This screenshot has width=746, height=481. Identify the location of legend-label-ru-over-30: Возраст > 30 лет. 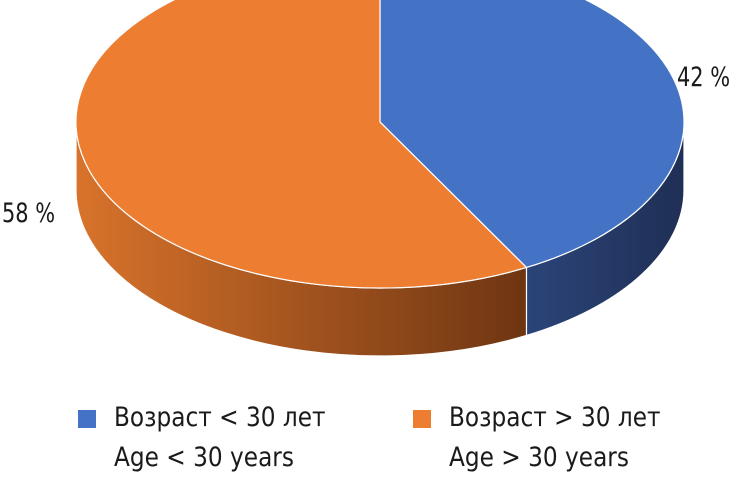
(555, 417).